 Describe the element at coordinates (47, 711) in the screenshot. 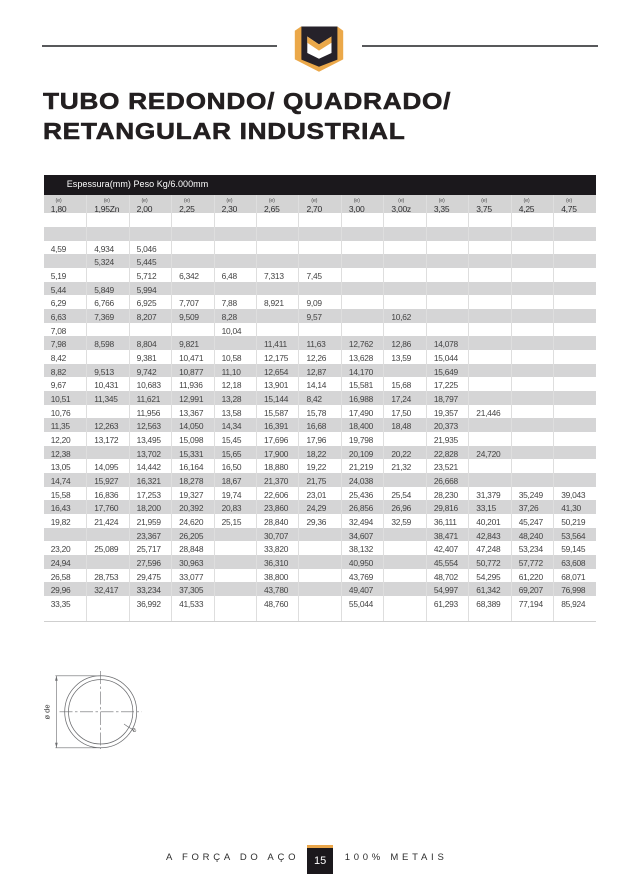

I see `svg-text: ø de` at that location.